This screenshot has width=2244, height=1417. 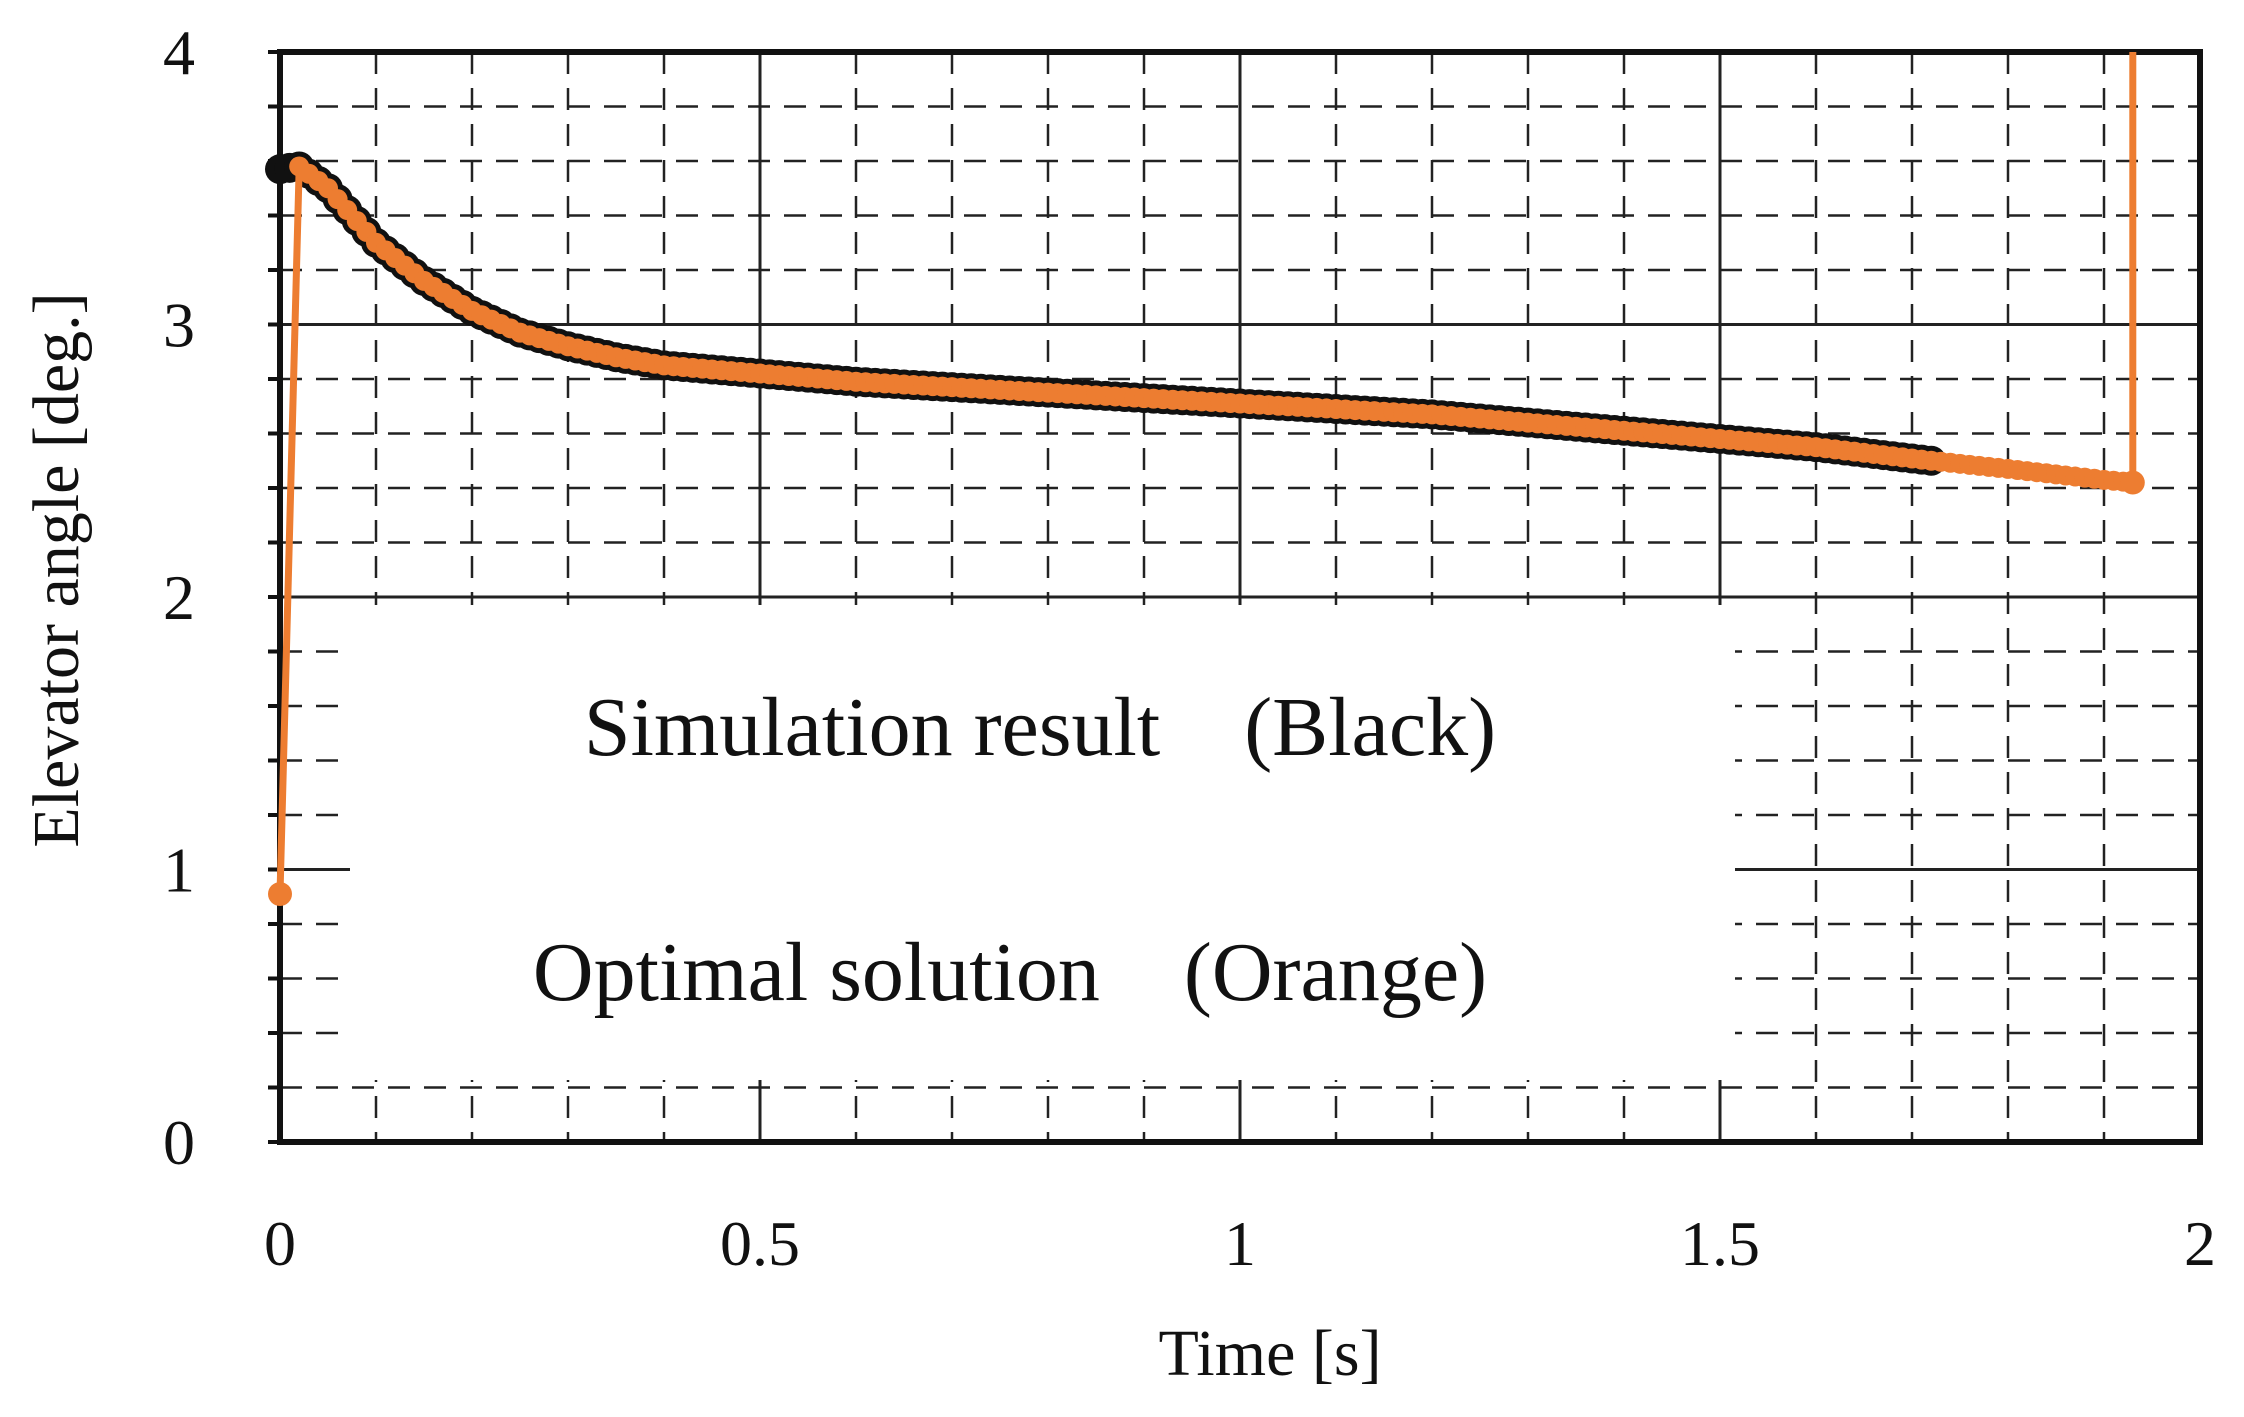 I want to click on x-tick-label: 2, so click(x=2200, y=1243).